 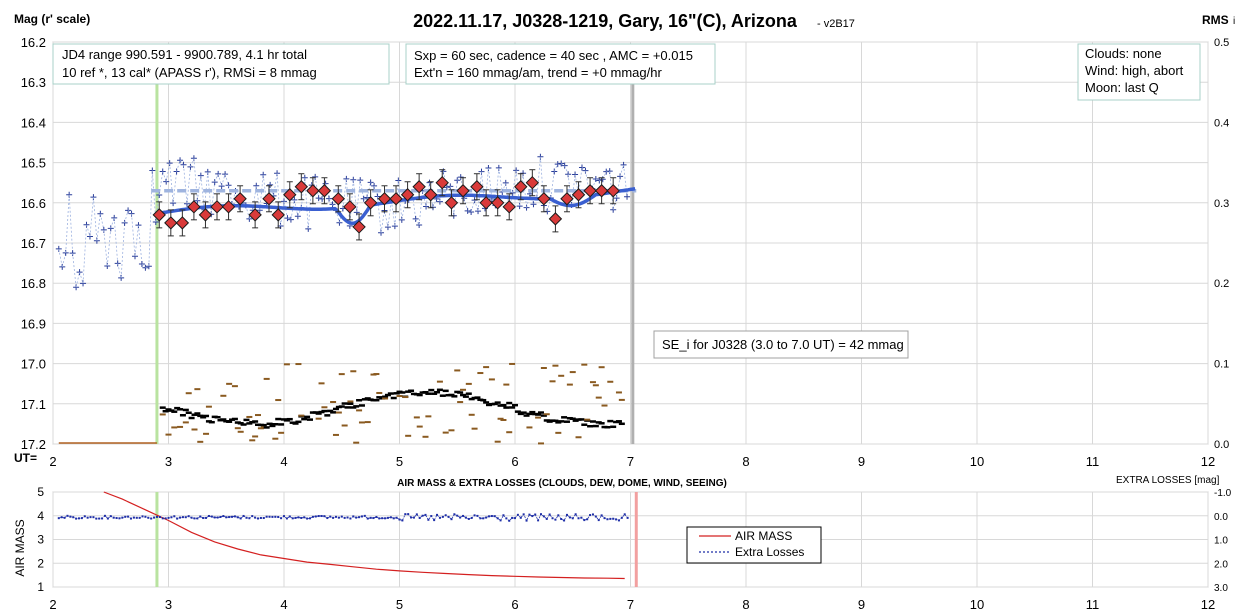 I want to click on upper-x-tick-label: 5, so click(x=399, y=461).